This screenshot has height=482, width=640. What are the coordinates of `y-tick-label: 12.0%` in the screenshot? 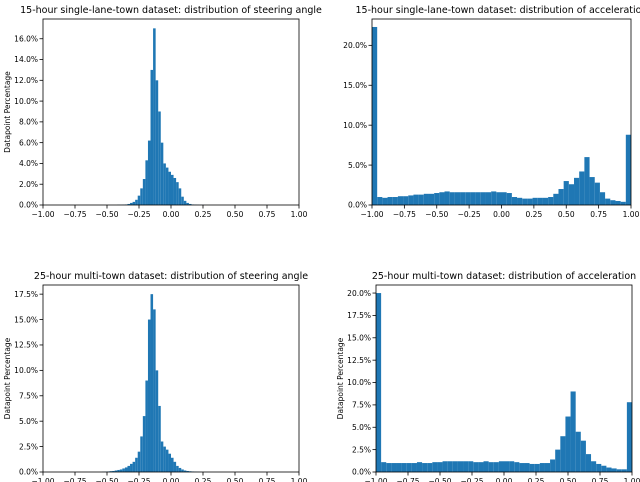 It's located at (26, 80).